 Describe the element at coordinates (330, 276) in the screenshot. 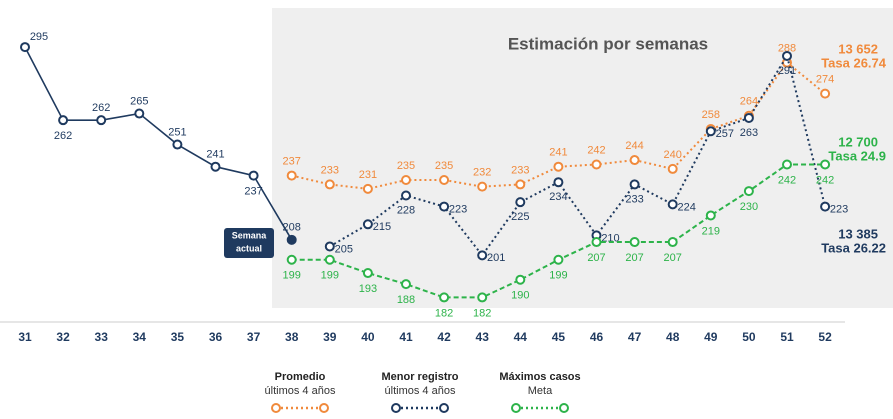

I see `data-label: 199` at that location.